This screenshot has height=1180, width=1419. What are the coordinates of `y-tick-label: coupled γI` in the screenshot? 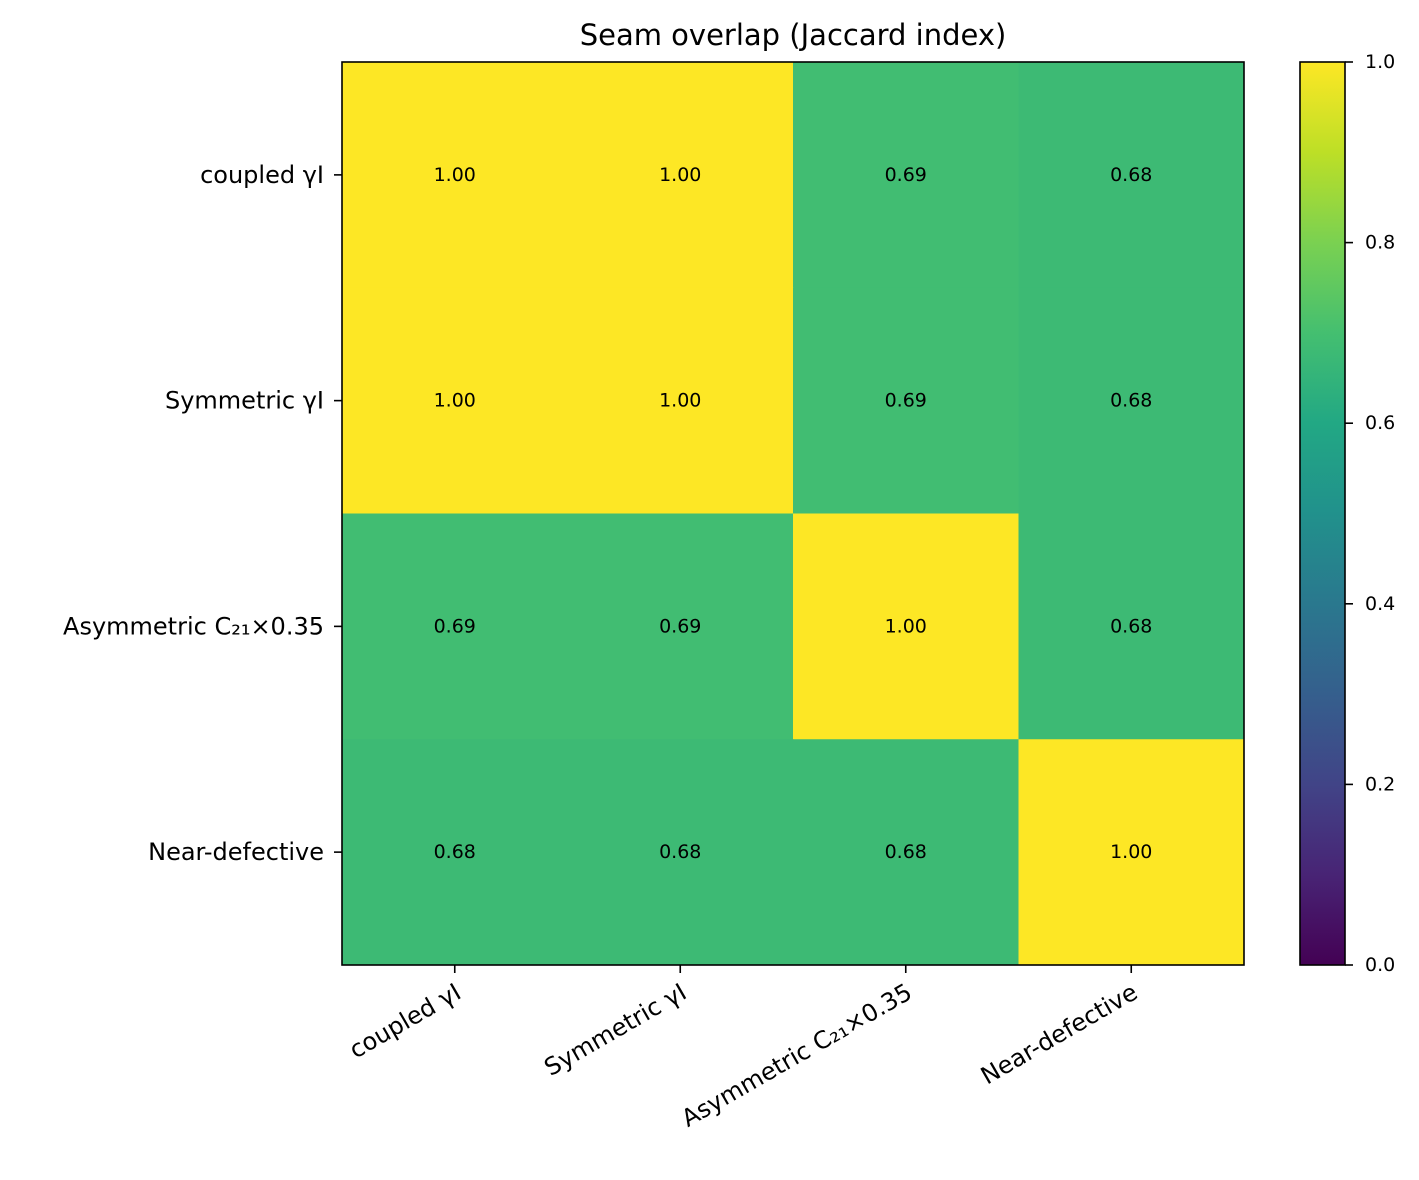 It's located at (262, 175).